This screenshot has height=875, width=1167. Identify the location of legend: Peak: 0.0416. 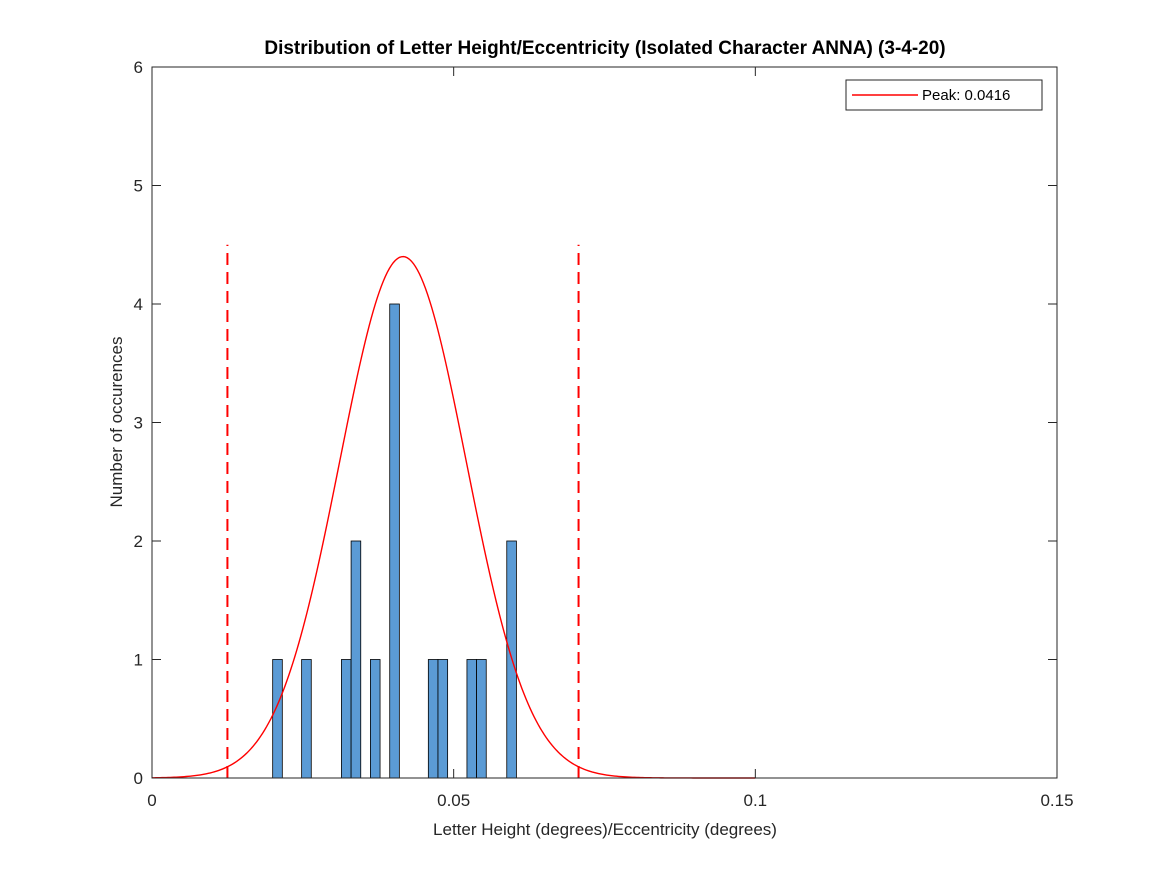
(944, 95).